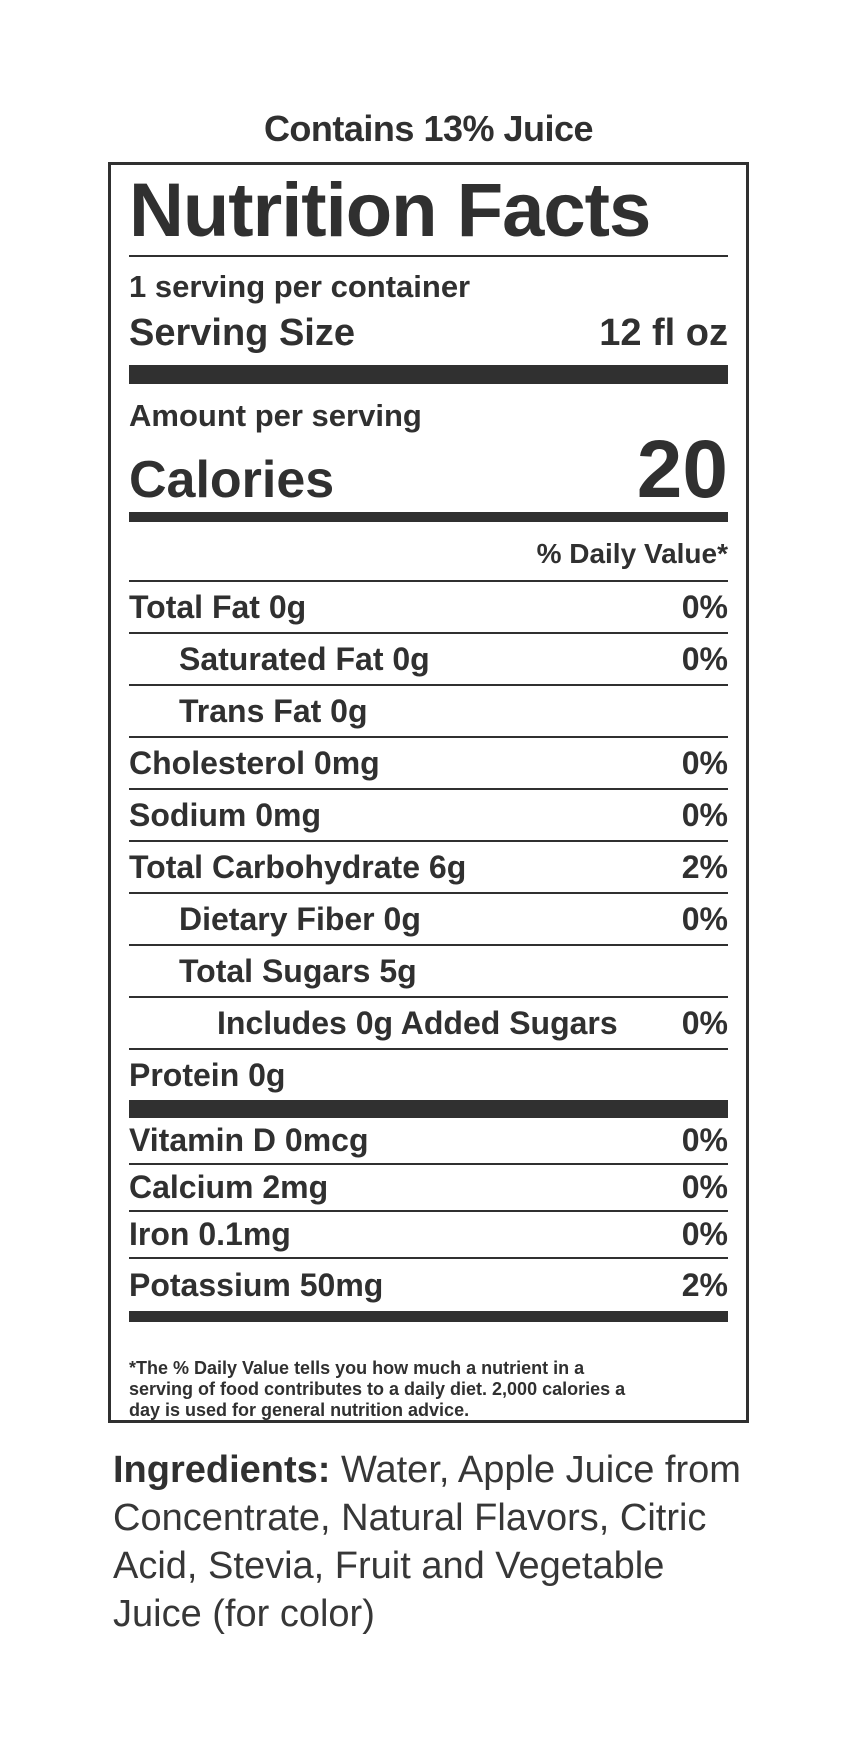 Image resolution: width=860 pixels, height=1752 pixels. Describe the element at coordinates (244, 1614) in the screenshot. I see `ingredients-line: Juice (for color)` at that location.